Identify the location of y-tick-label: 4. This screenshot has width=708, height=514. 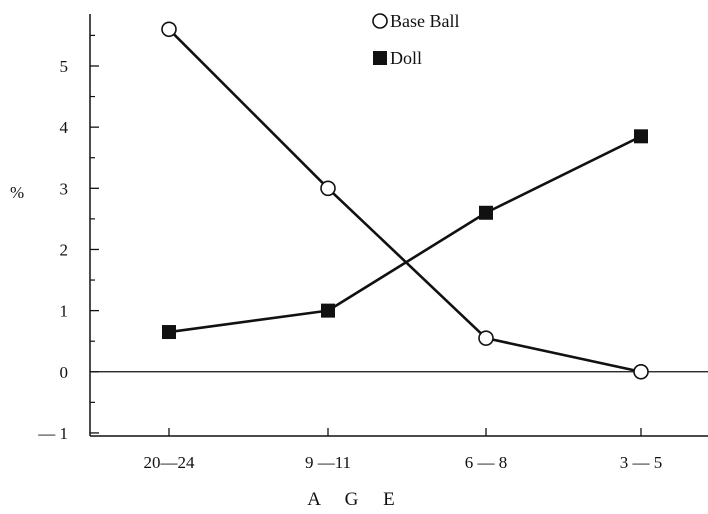
(64, 127).